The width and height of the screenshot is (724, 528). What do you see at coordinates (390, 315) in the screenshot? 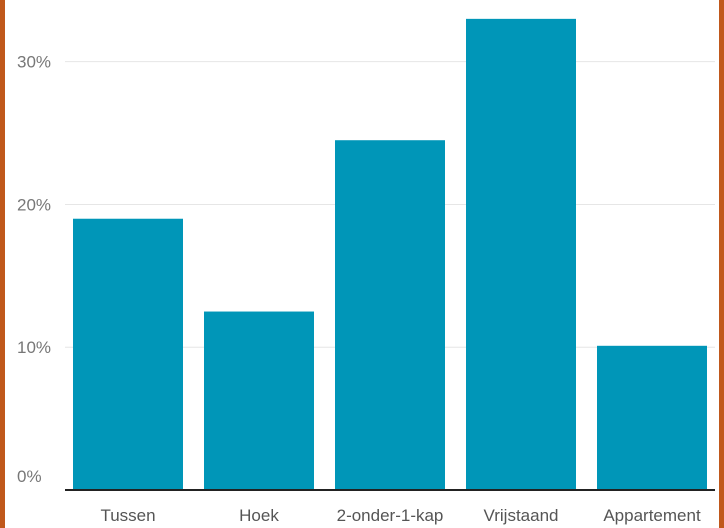
I see `bar-2-onder-1-kap` at bounding box center [390, 315].